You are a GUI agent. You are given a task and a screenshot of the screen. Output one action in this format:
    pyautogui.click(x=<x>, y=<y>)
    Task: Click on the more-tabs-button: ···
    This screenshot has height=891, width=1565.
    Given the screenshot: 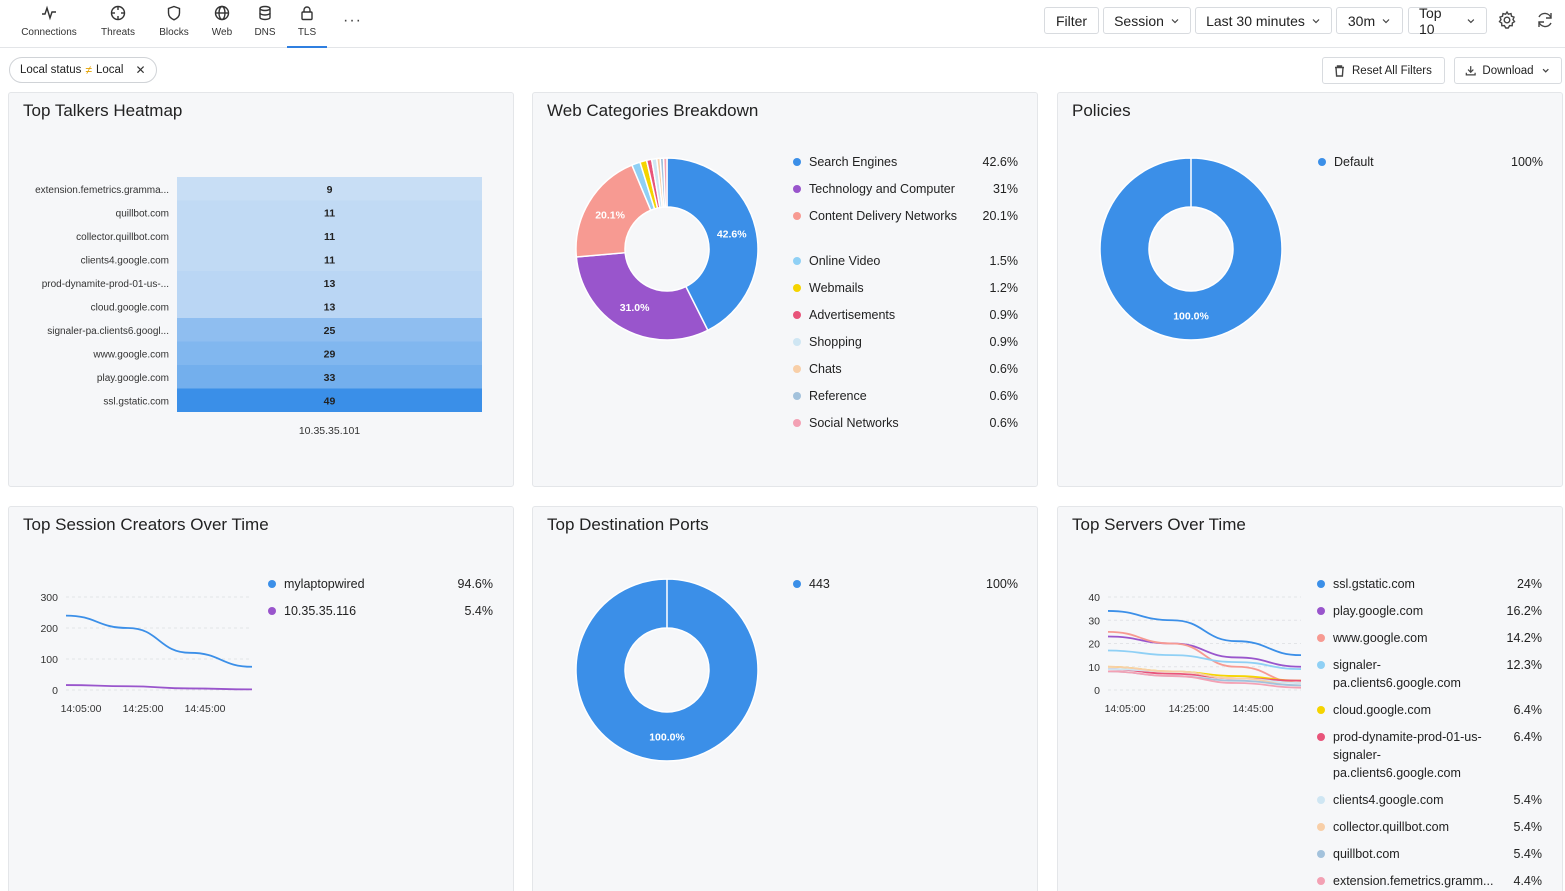 What is the action you would take?
    pyautogui.click(x=352, y=20)
    